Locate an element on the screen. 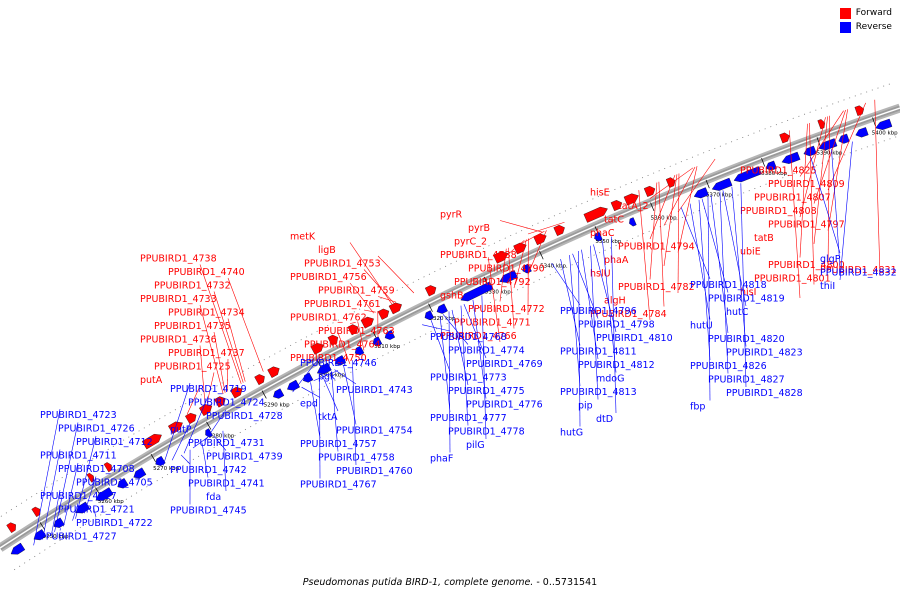 The image size is (900, 600). sequence-range: - 0..5731541 is located at coordinates (565, 582).